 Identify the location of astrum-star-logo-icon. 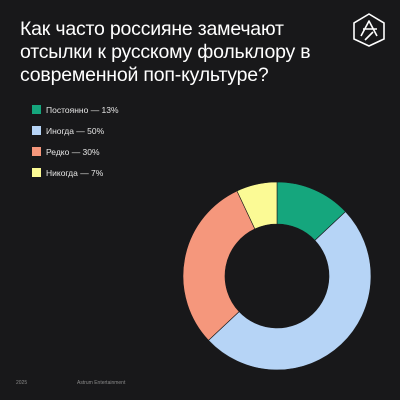
(369, 30).